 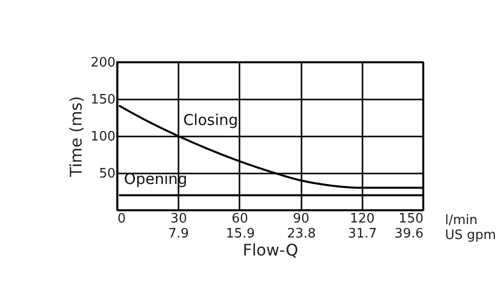 I want to click on x2-tick-label: 23.8, so click(x=301, y=234).